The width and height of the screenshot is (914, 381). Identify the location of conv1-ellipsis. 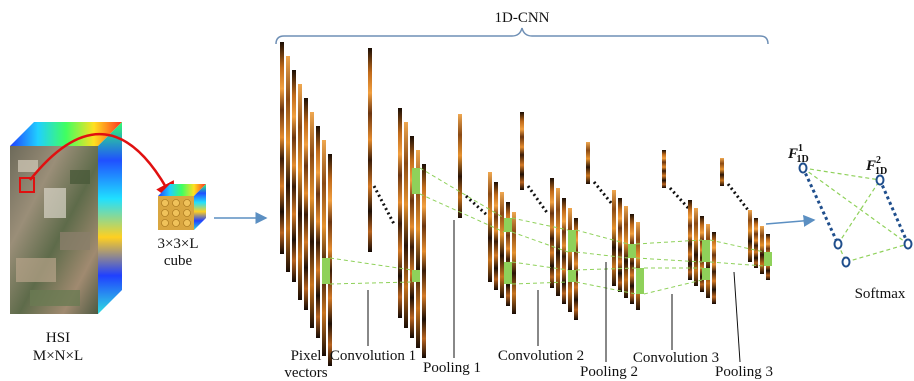
(384, 205).